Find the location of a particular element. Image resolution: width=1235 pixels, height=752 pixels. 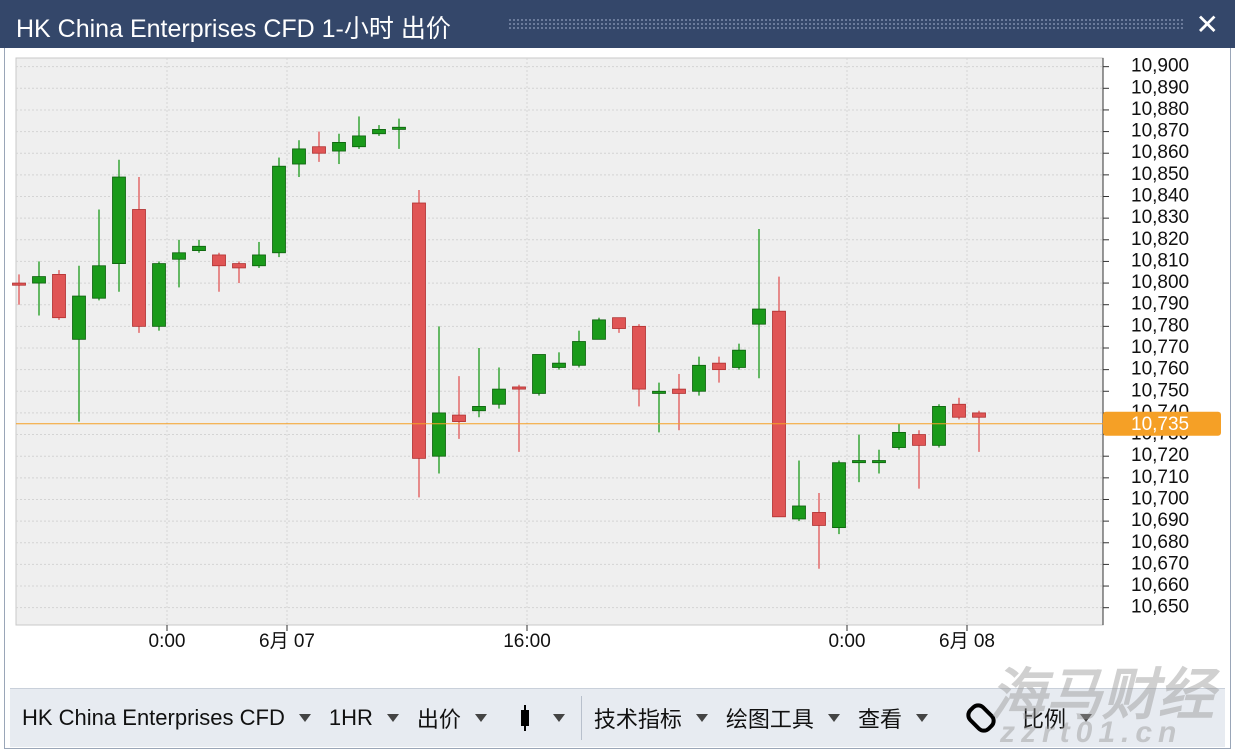

toolbar-label: 绘图工具 is located at coordinates (769, 719).